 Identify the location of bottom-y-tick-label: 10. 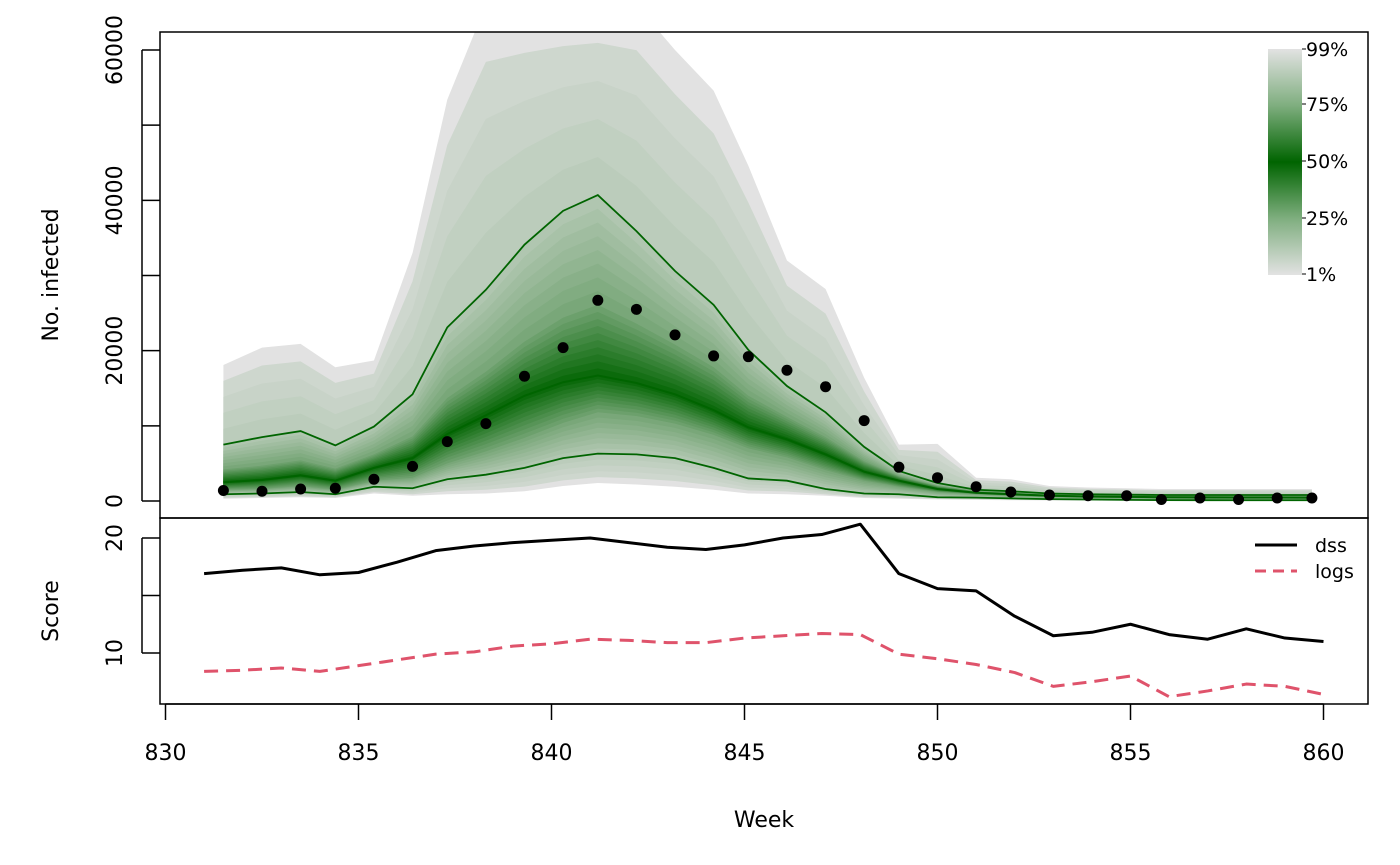
(115, 653).